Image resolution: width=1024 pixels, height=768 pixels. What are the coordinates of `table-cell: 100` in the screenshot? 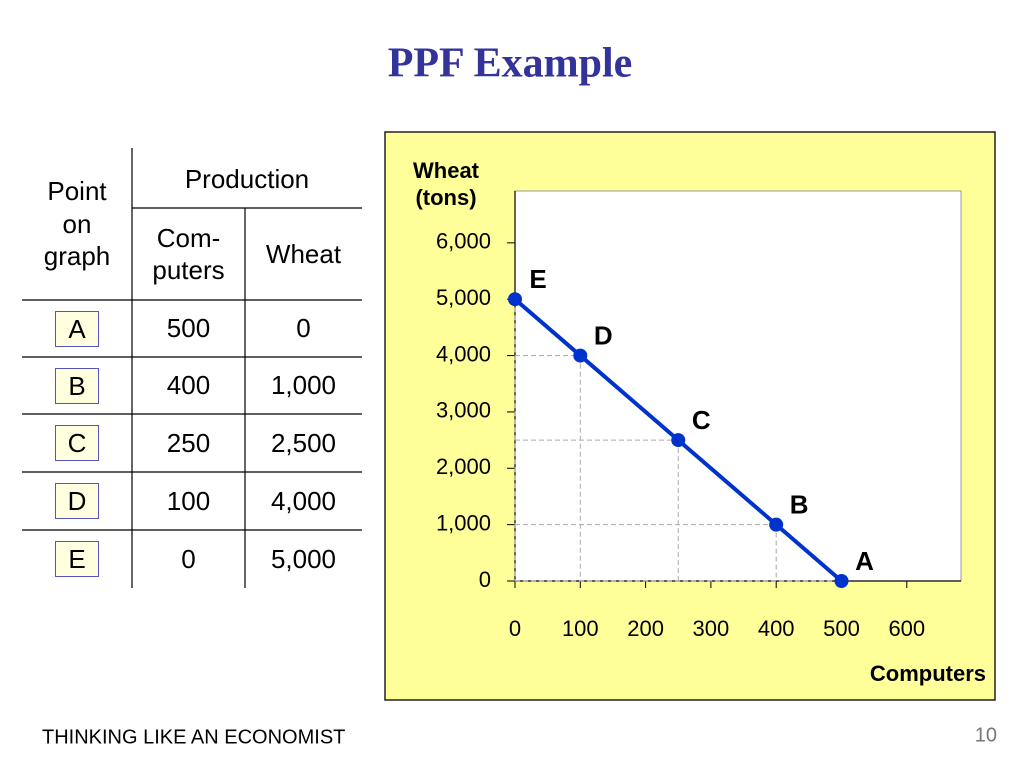 It's located at (188, 501).